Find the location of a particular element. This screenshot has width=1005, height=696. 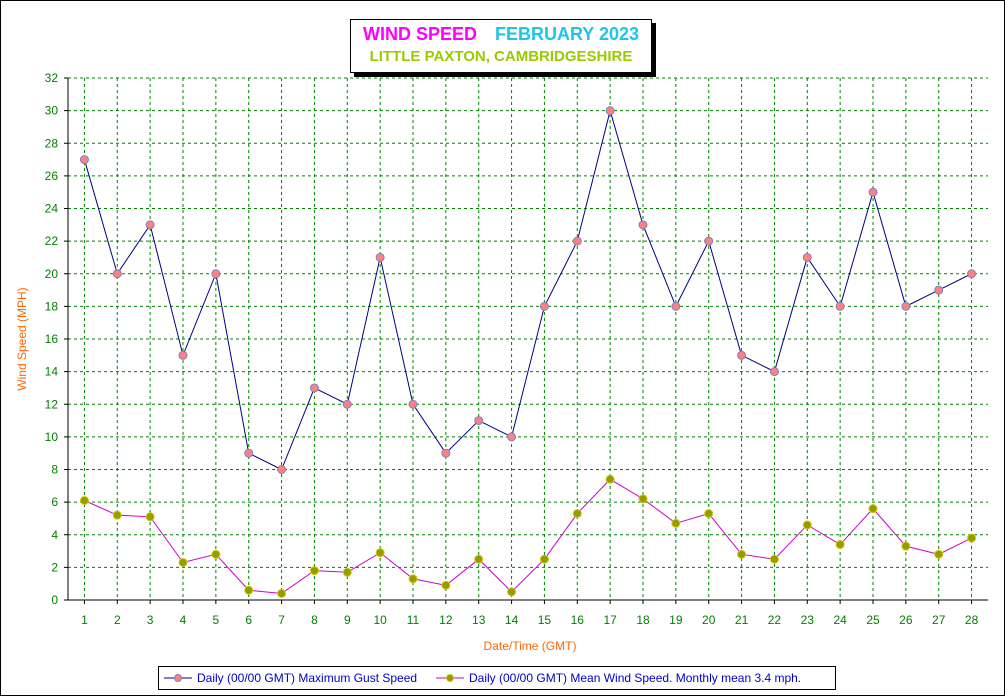

y-tick-label: 0 is located at coordinates (54, 600).